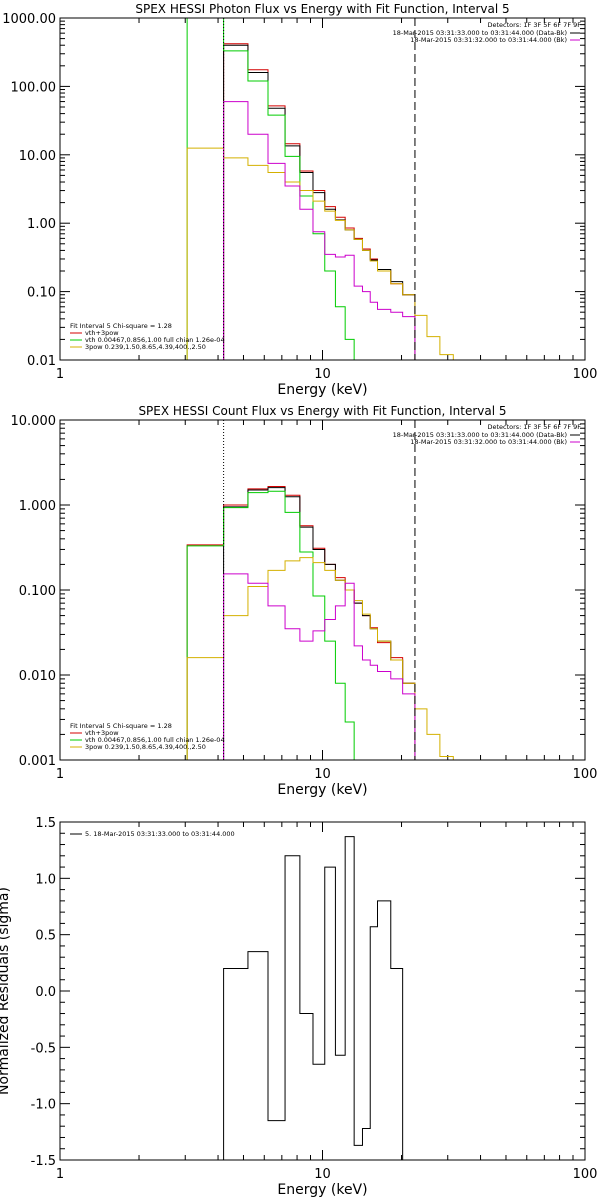  What do you see at coordinates (43, 1048) in the screenshot?
I see `y-tick-label: -0.5` at bounding box center [43, 1048].